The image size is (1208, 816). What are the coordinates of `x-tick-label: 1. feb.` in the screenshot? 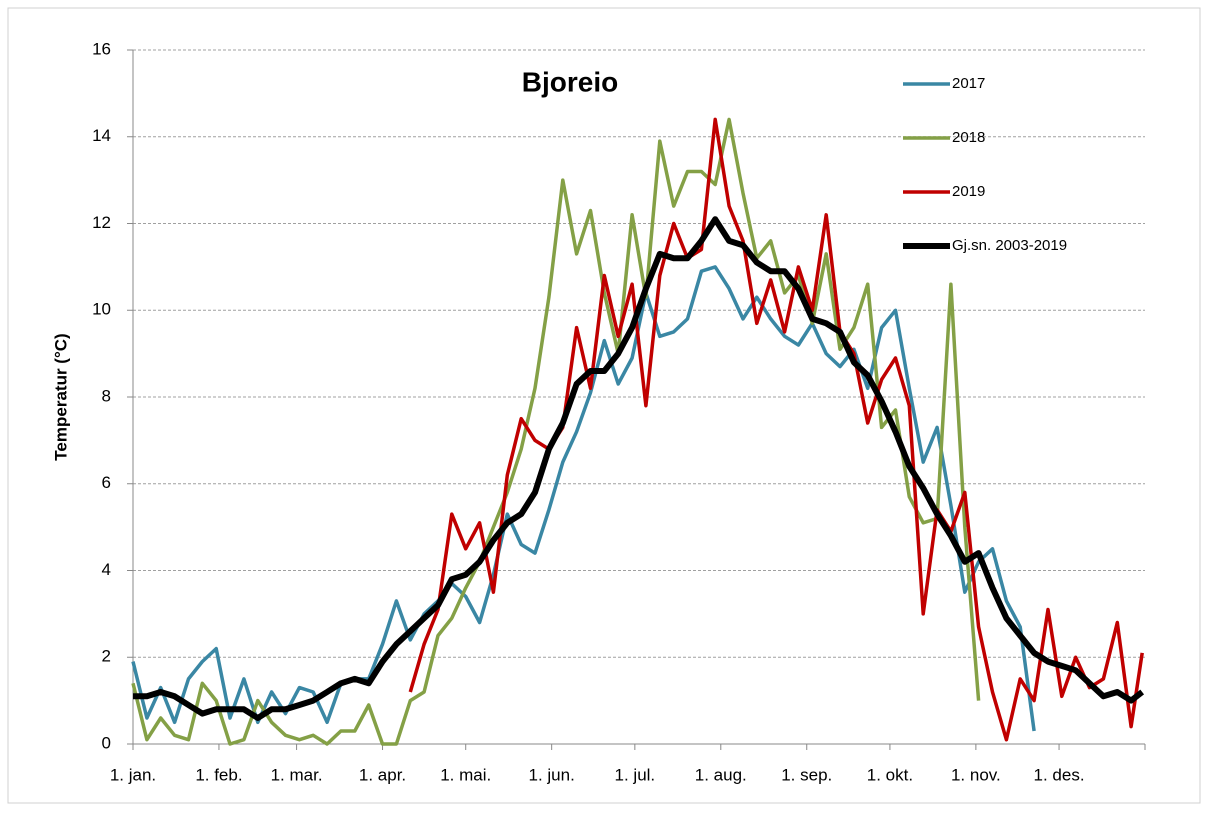 It's located at (218, 774).